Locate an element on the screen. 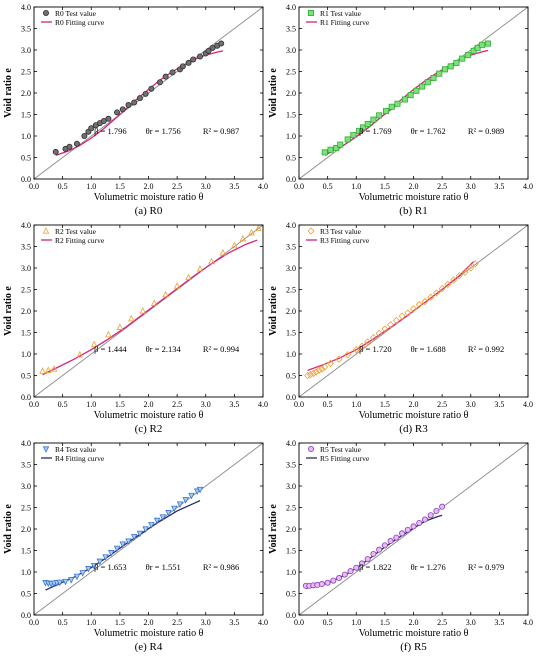 Image resolution: width=550 pixels, height=661 pixels. legend-entry-fit: R5 Fitting curve is located at coordinates (345, 458).